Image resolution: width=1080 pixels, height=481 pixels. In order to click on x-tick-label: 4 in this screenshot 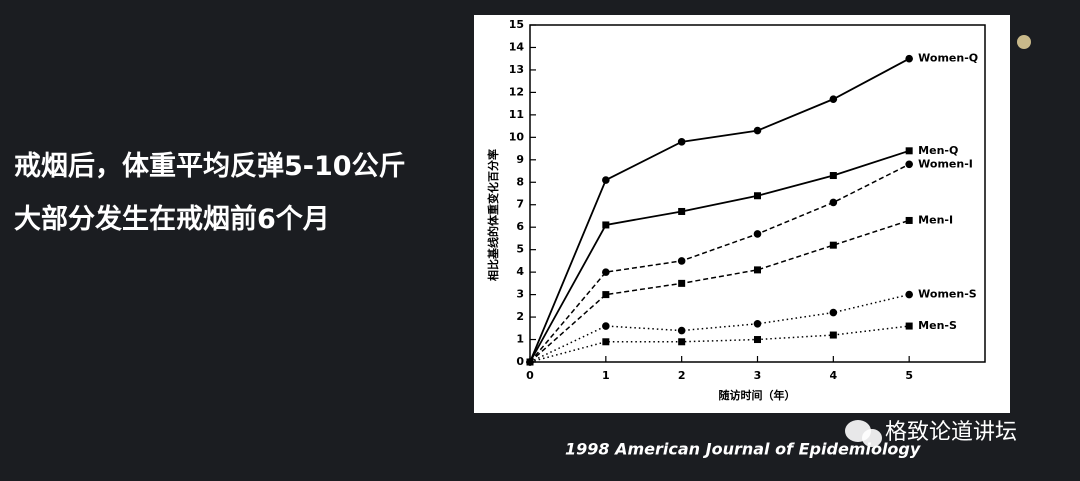, I will do `click(834, 375)`.